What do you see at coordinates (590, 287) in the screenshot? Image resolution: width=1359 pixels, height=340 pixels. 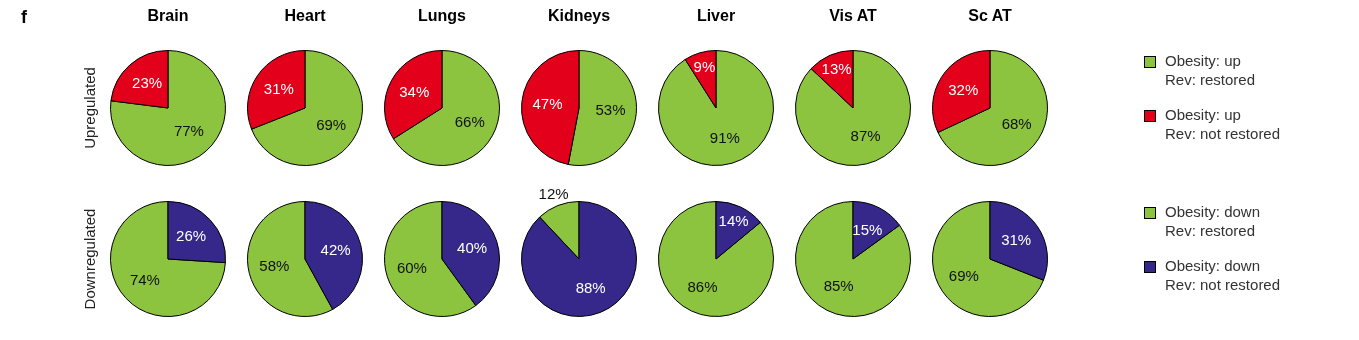 I see `data-label: 88%` at bounding box center [590, 287].